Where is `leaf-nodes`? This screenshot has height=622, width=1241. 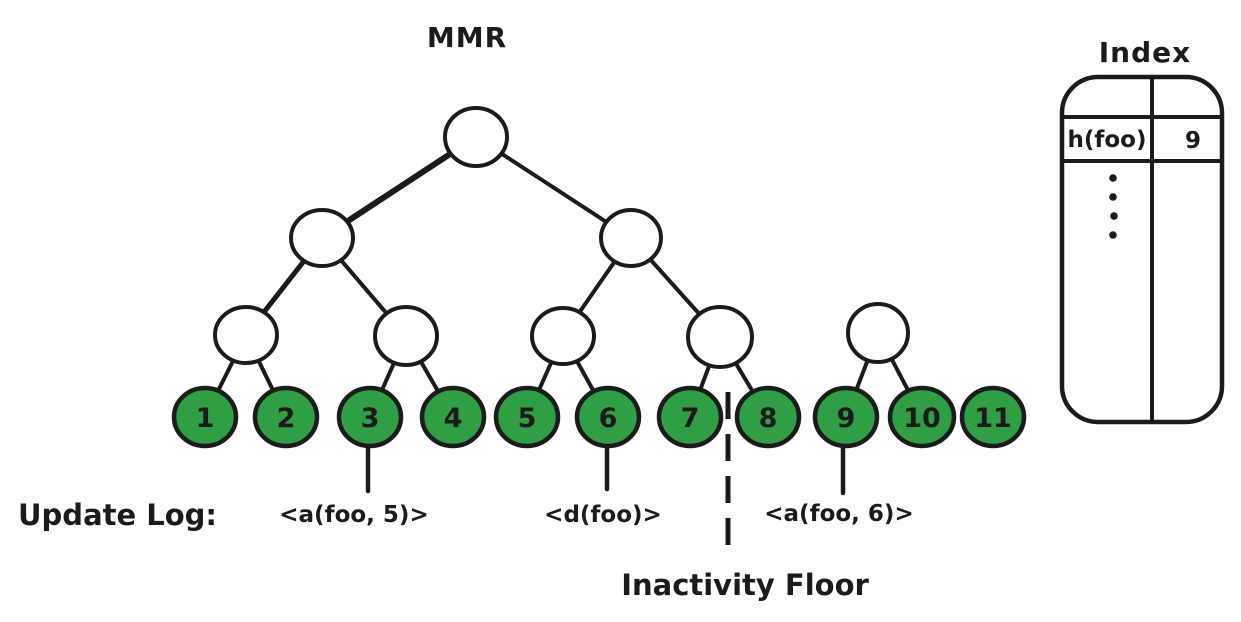 leaf-nodes is located at coordinates (599, 417).